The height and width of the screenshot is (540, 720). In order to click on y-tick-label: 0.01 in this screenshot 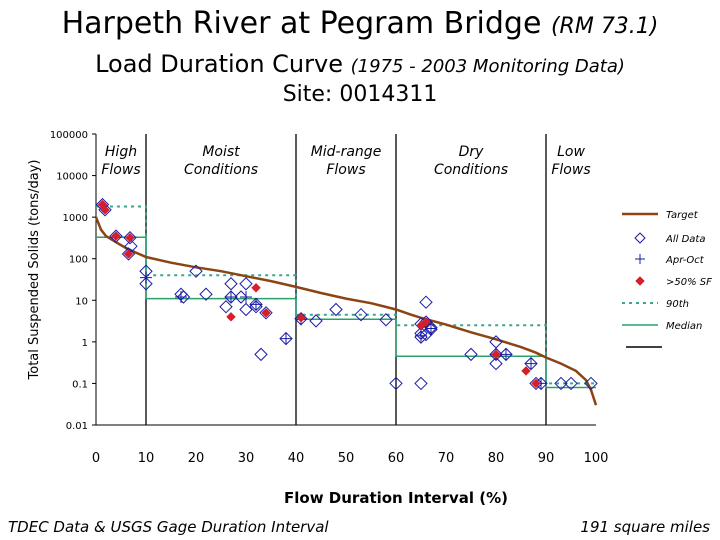, I will do `click(77, 426)`.